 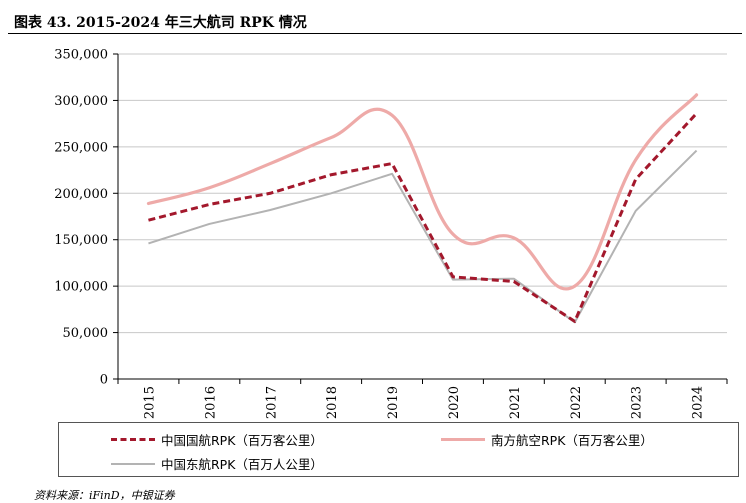 What do you see at coordinates (81, 194) in the screenshot?
I see `y-tick-label: 200,000` at bounding box center [81, 194].